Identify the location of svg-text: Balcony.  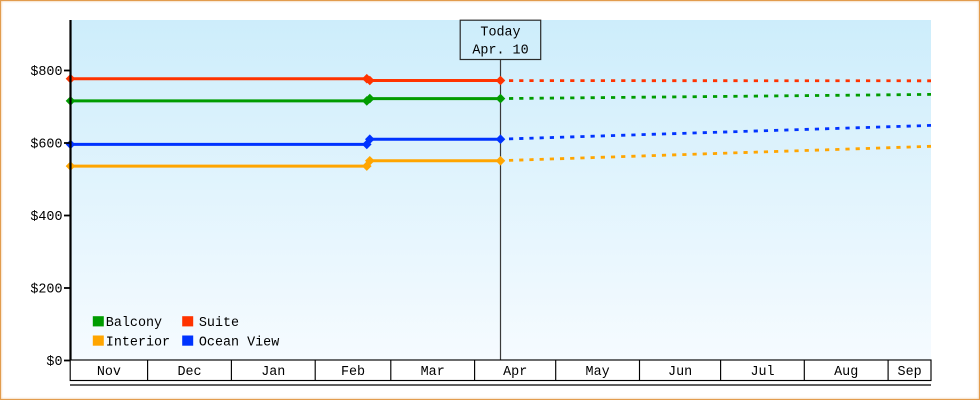
(134, 323).